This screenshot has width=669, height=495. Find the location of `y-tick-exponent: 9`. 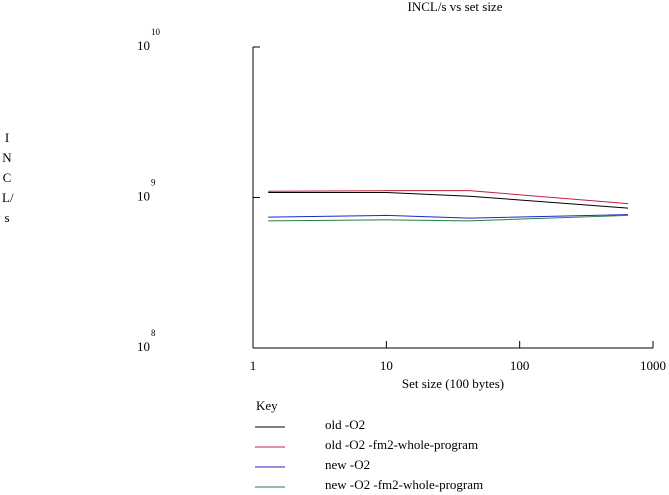

y-tick-exponent: 9 is located at coordinates (153, 183).